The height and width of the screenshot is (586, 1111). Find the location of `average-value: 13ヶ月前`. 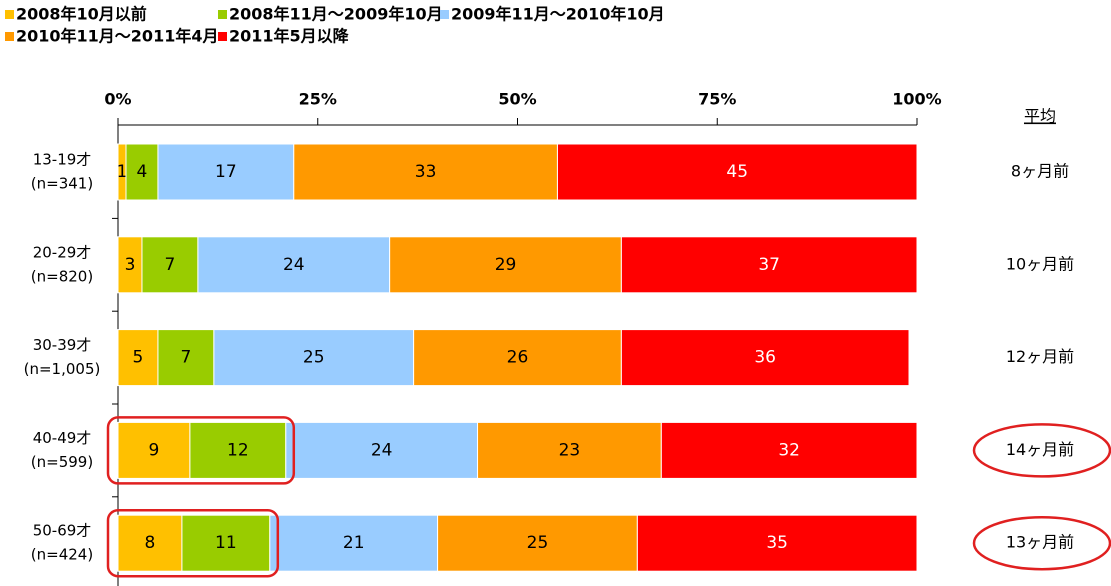

average-value: 13ヶ月前 is located at coordinates (1040, 542).